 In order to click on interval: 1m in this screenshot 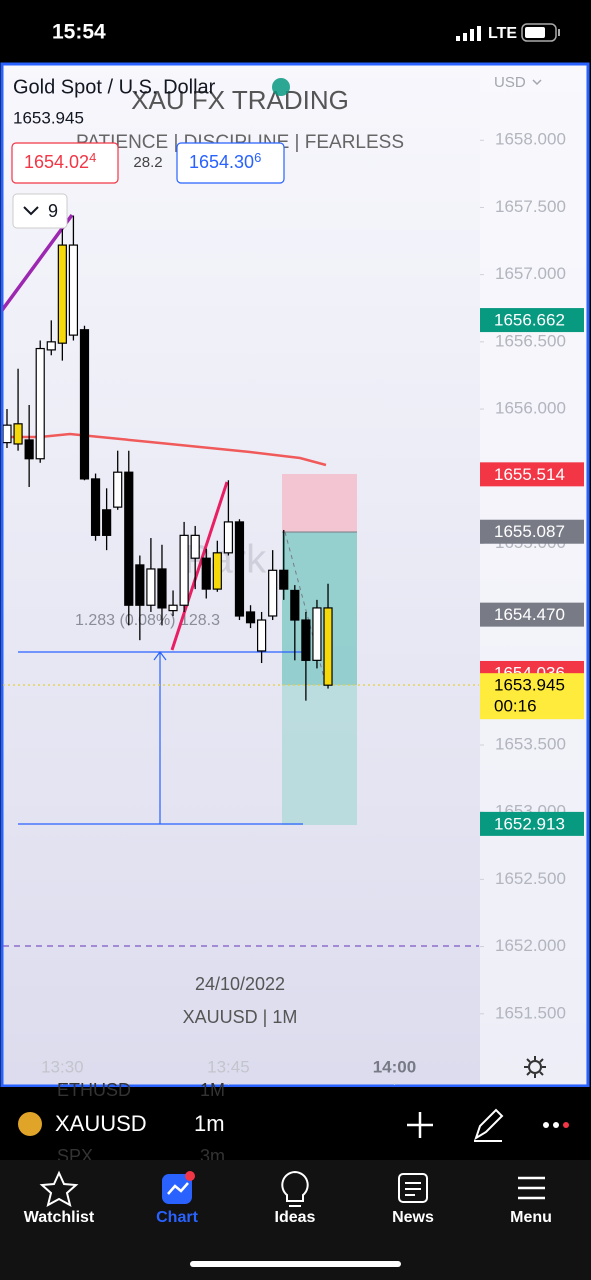, I will do `click(209, 1123)`.